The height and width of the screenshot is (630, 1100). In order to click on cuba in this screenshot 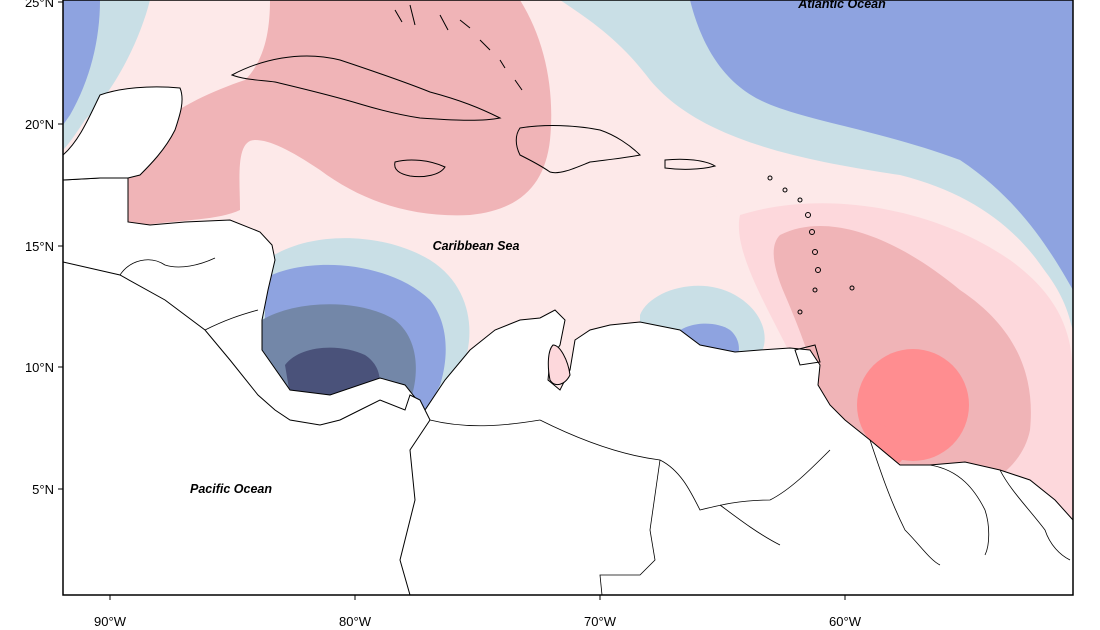, I will do `click(366, 88)`.